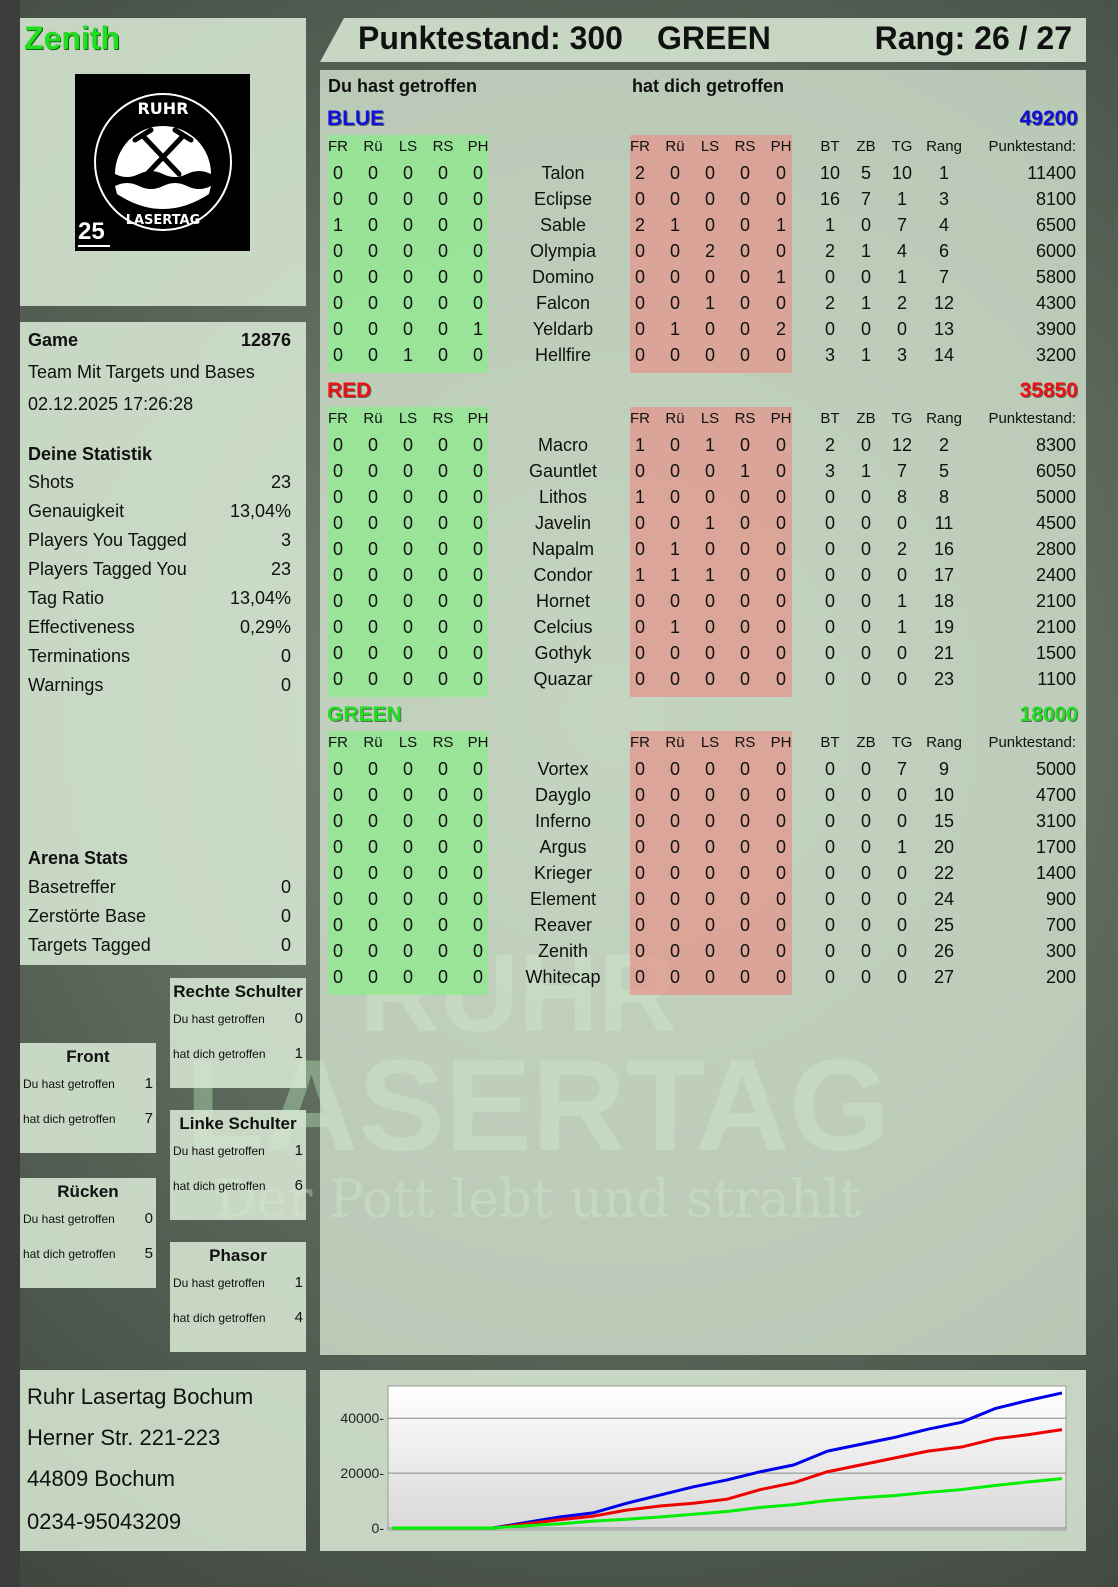 The width and height of the screenshot is (1118, 1587). What do you see at coordinates (830, 146) in the screenshot?
I see `column-header: BT` at bounding box center [830, 146].